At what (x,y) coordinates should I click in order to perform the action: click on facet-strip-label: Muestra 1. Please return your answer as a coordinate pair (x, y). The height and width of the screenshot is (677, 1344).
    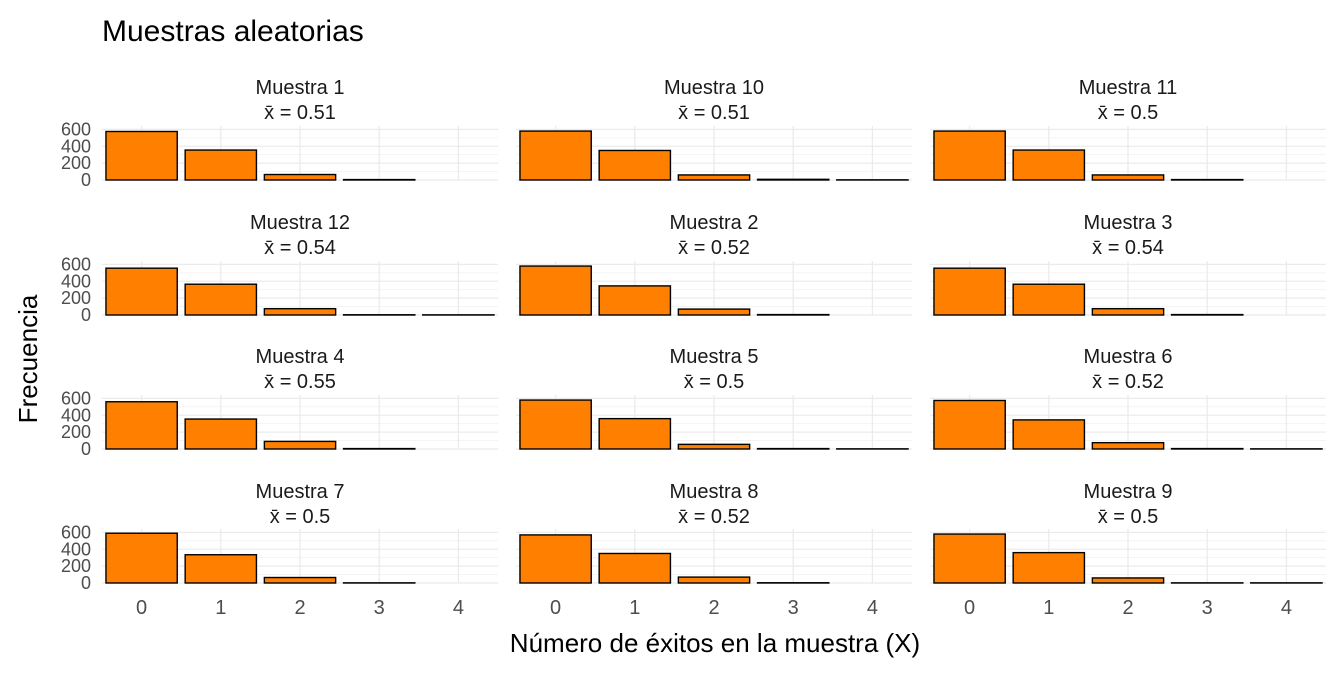
    Looking at the image, I should click on (300, 88).